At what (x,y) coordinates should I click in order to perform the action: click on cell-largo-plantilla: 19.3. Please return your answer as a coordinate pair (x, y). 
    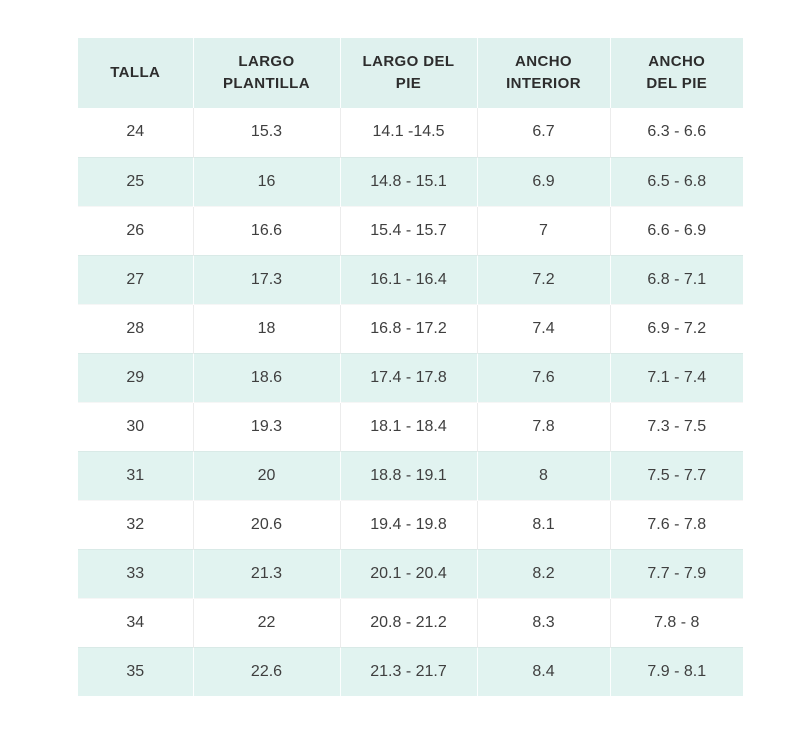
    Looking at the image, I should click on (266, 426).